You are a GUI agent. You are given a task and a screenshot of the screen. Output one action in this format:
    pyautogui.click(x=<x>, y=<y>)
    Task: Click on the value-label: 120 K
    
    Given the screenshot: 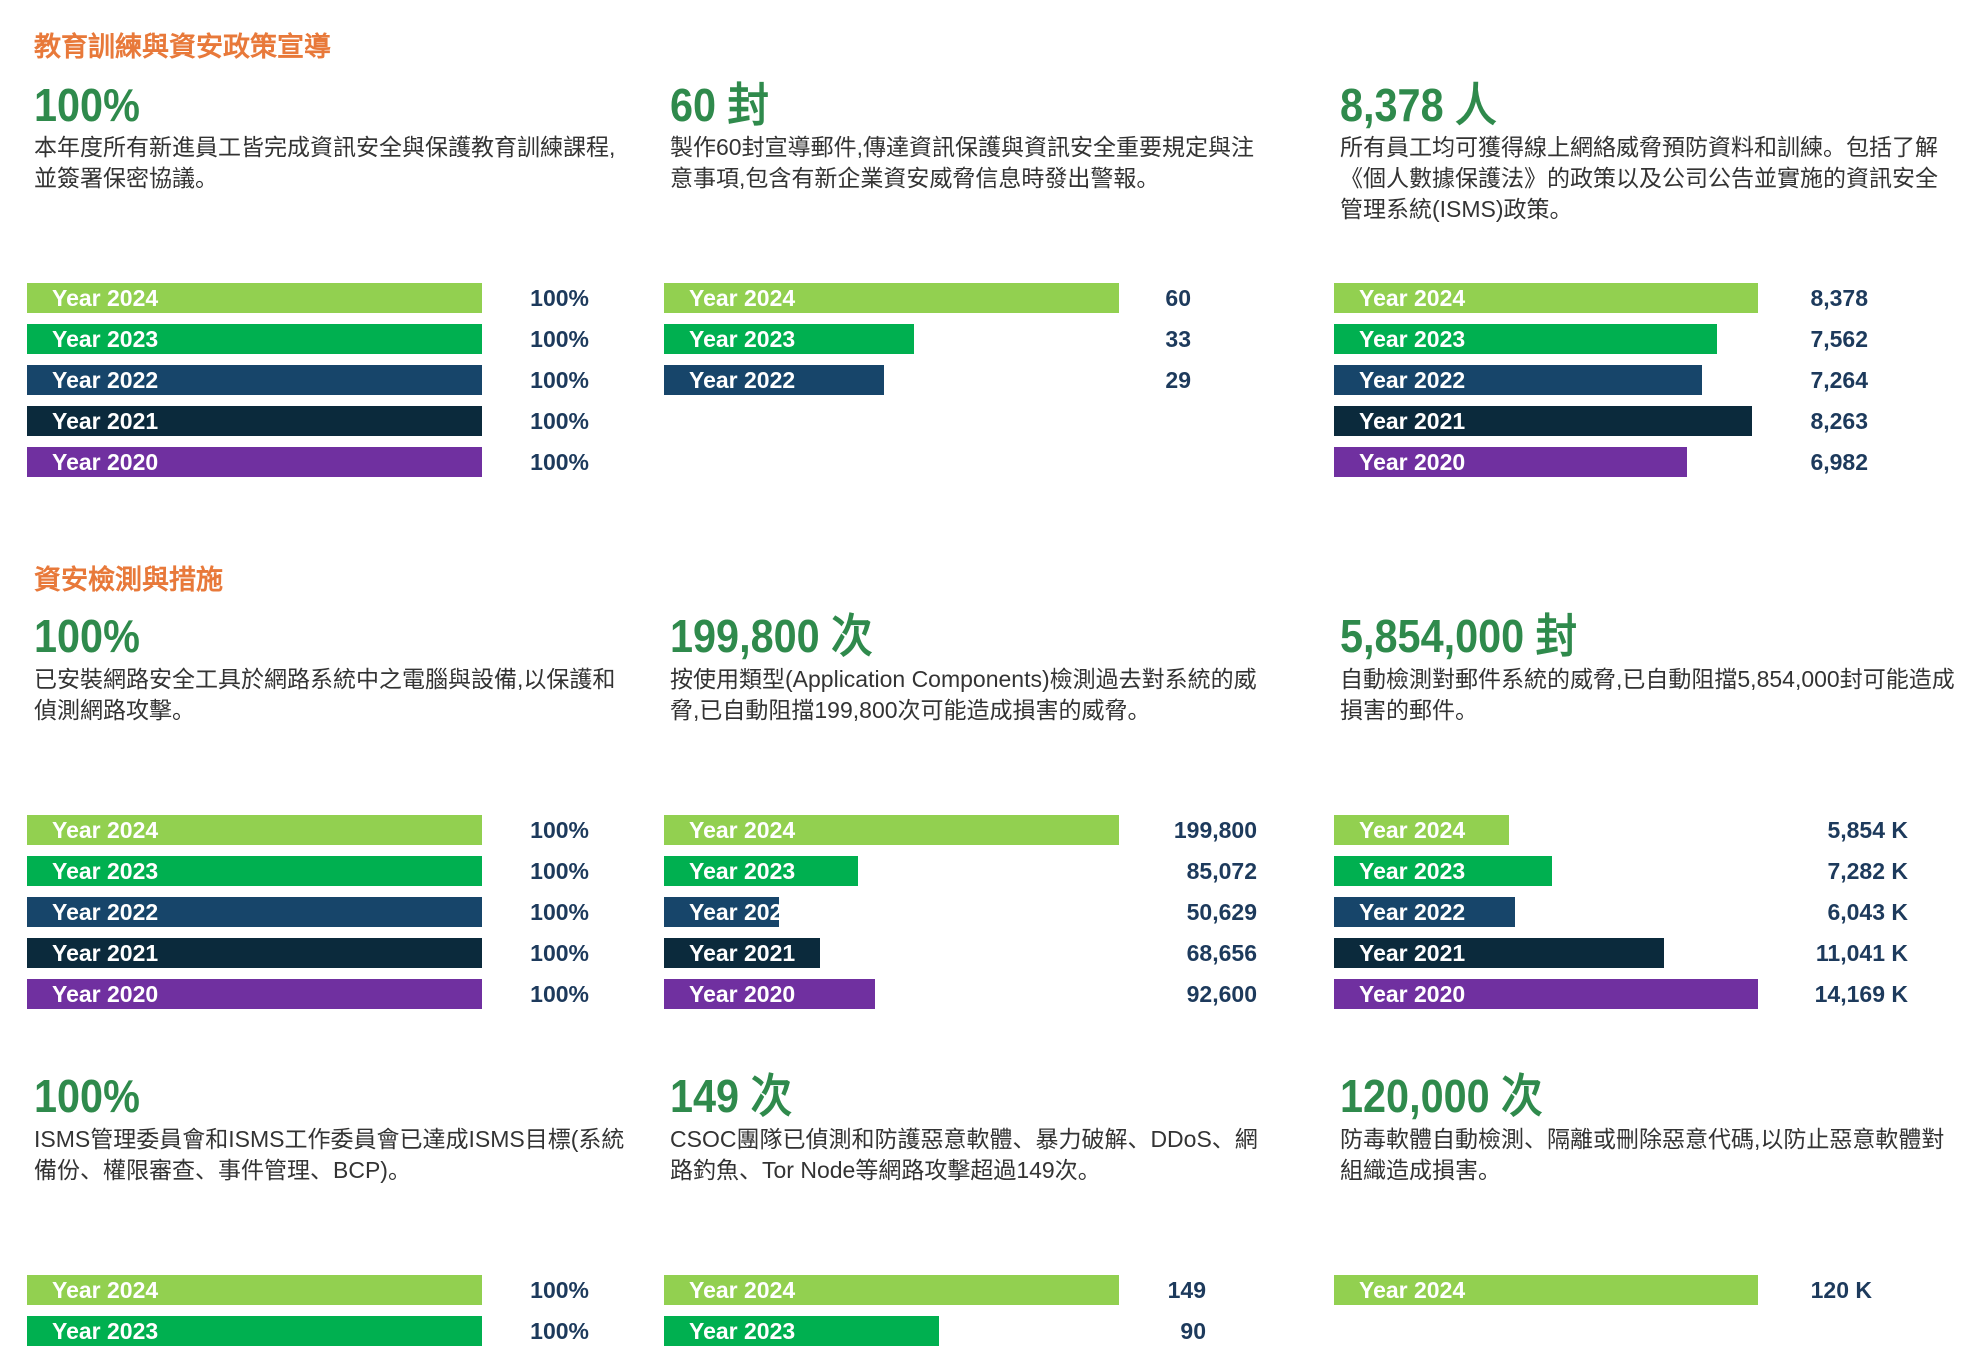 What is the action you would take?
    pyautogui.click(x=1841, y=1290)
    